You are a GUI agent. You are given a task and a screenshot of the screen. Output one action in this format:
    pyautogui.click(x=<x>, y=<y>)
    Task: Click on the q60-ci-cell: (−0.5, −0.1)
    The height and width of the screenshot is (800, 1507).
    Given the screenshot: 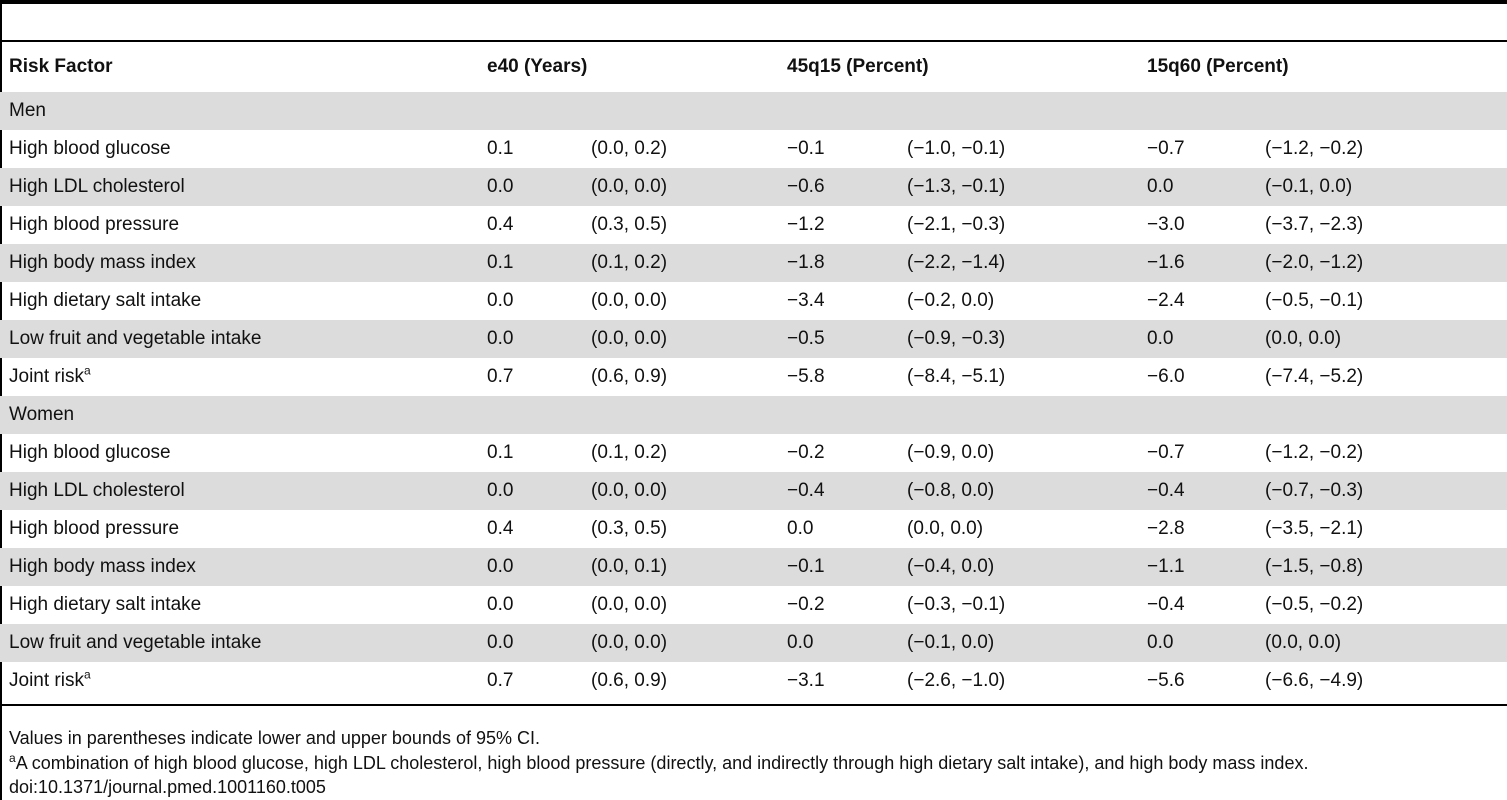 What is the action you would take?
    pyautogui.click(x=1314, y=300)
    